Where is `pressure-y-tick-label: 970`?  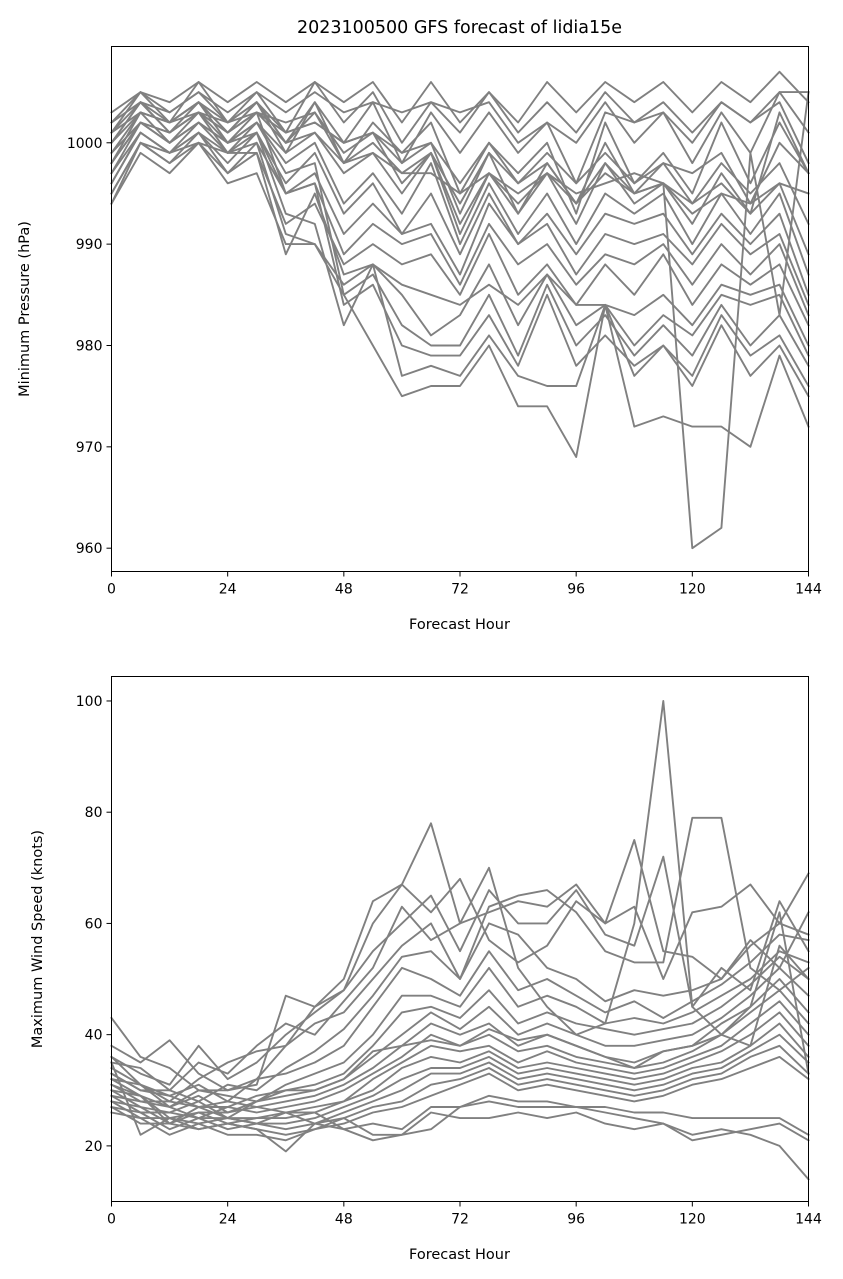 pressure-y-tick-label: 970 is located at coordinates (89, 448).